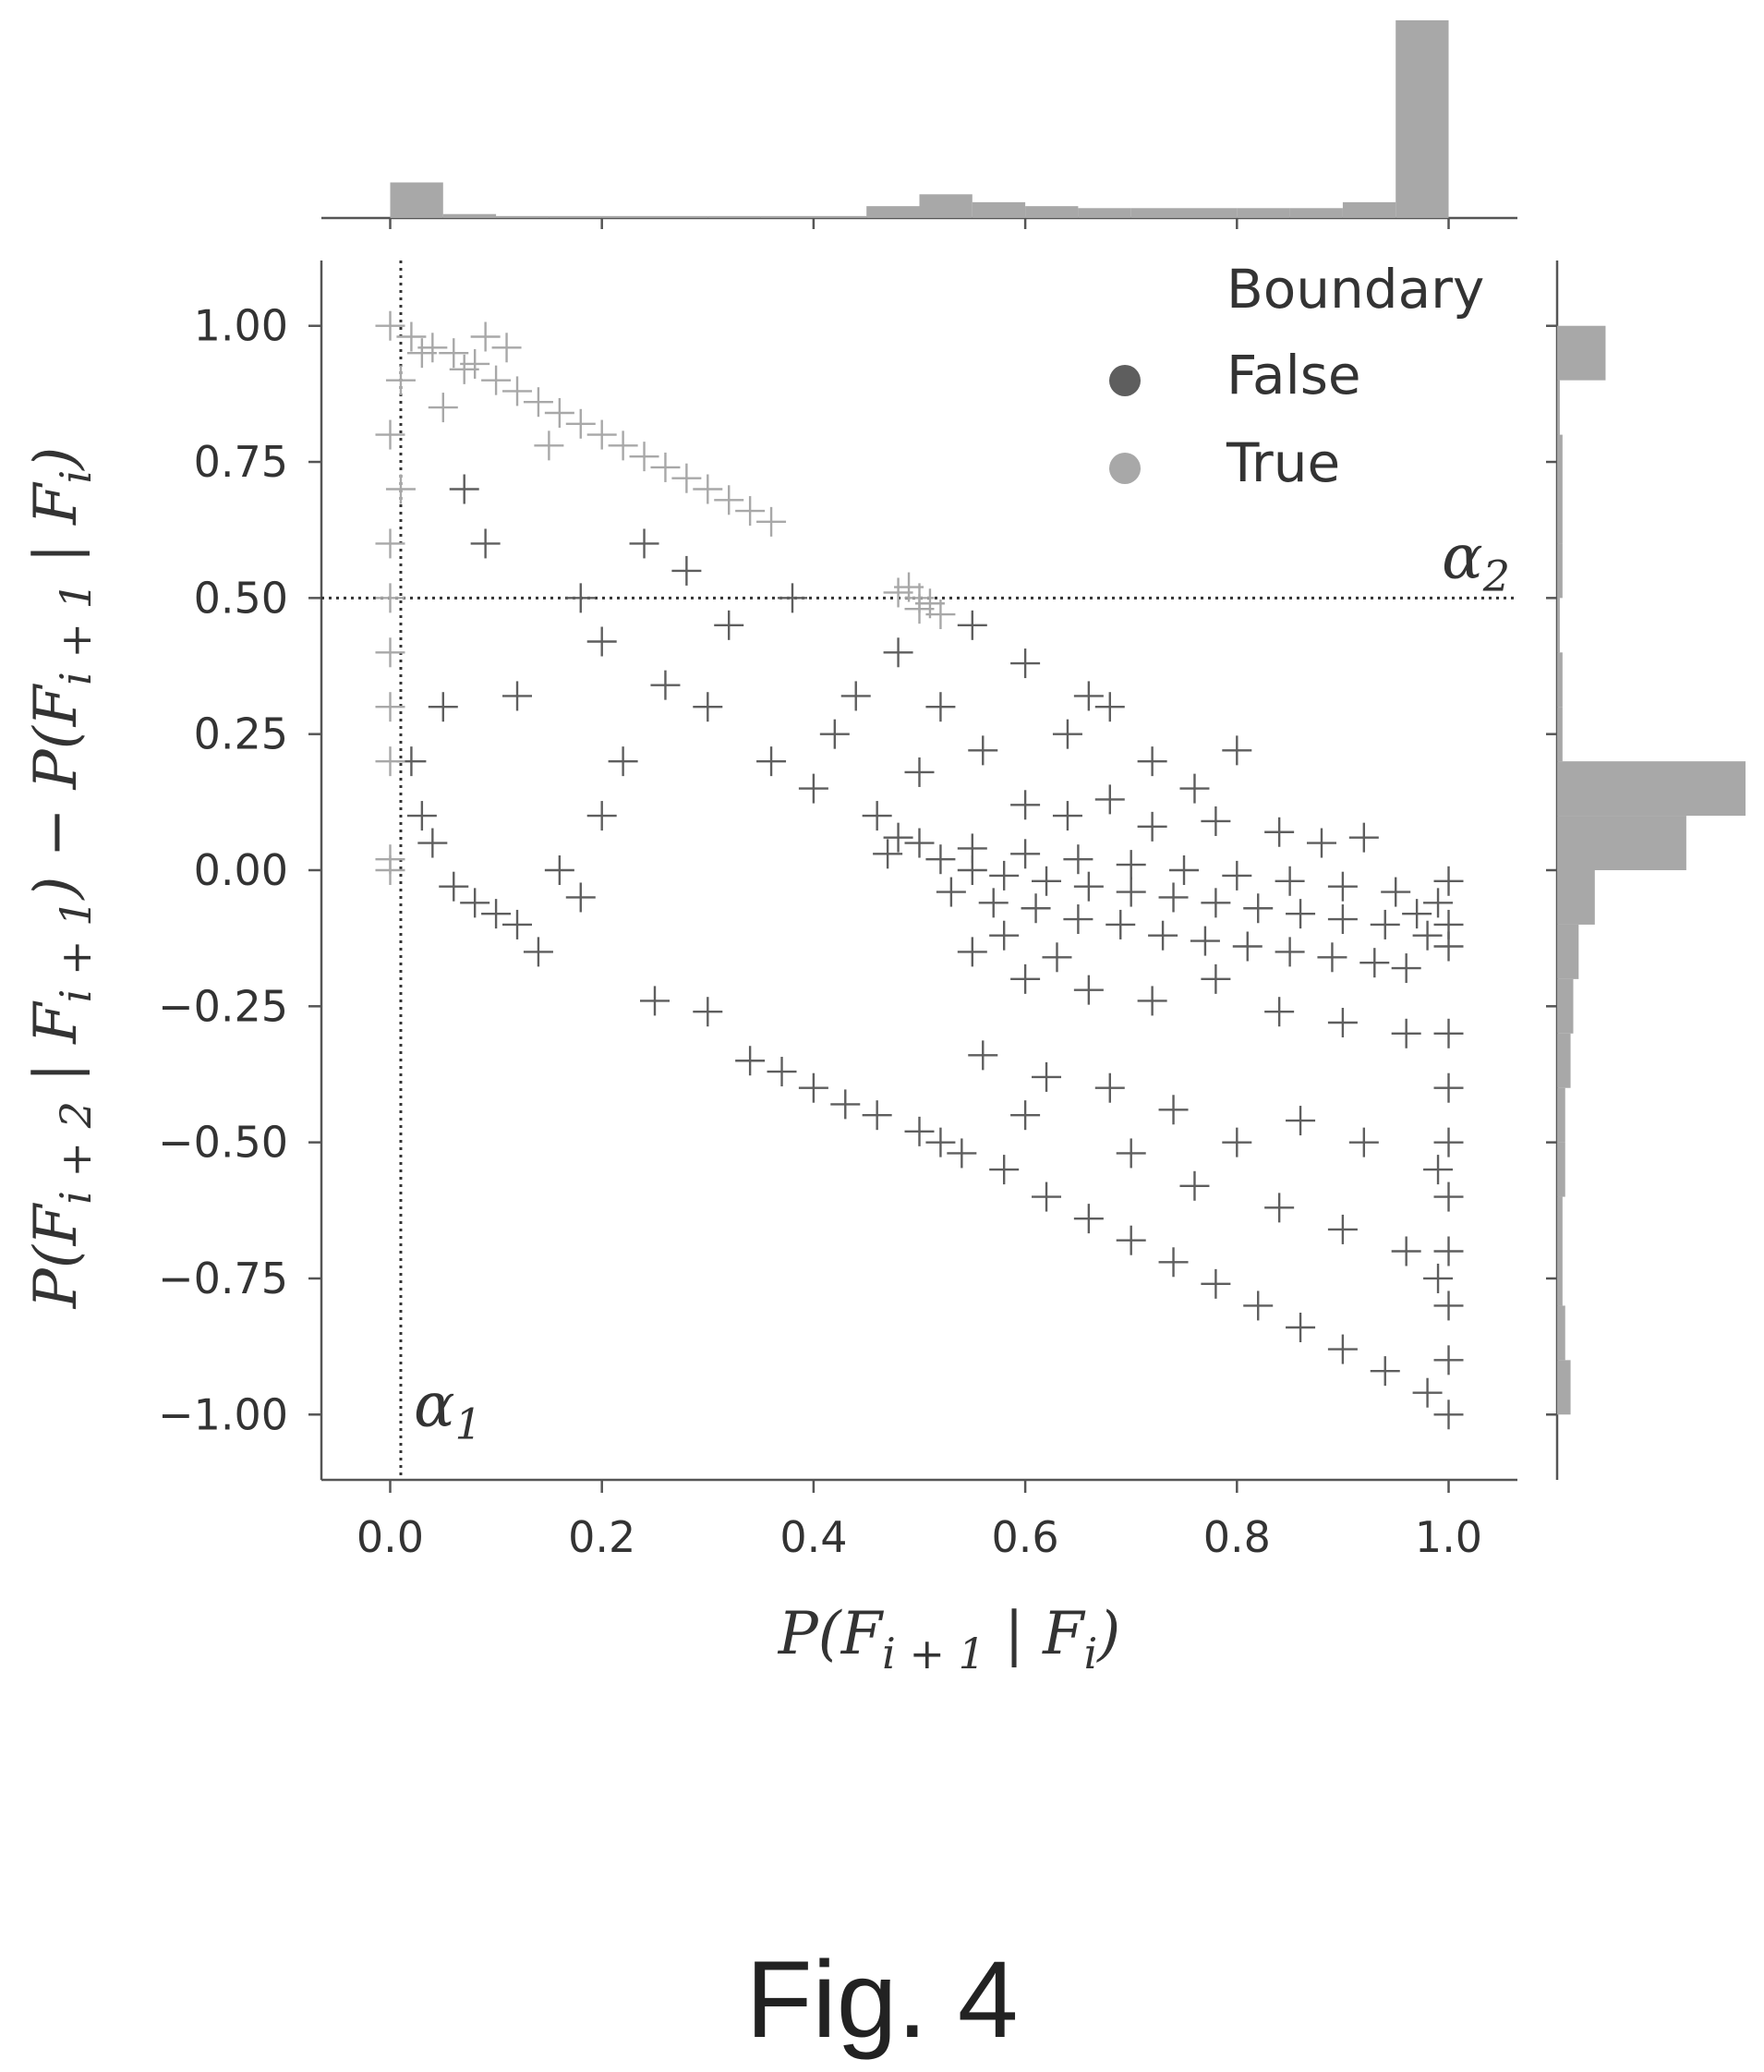 This screenshot has width=1764, height=2072. Describe the element at coordinates (1355, 289) in the screenshot. I see `legend-title: Boundary` at that location.